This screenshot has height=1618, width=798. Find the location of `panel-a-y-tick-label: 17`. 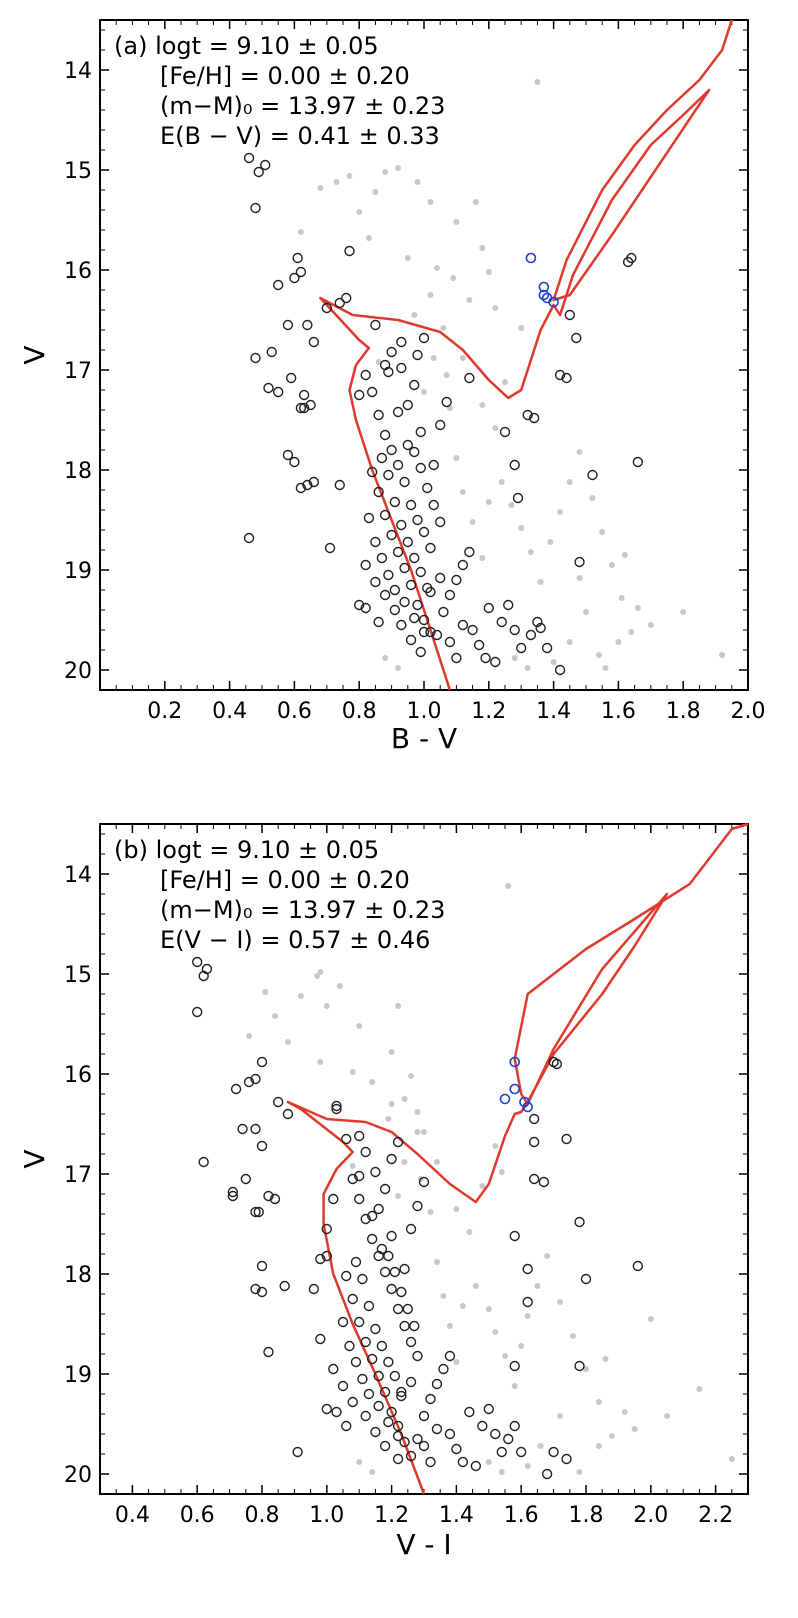

panel-a-y-tick-label: 17 is located at coordinates (78, 371).